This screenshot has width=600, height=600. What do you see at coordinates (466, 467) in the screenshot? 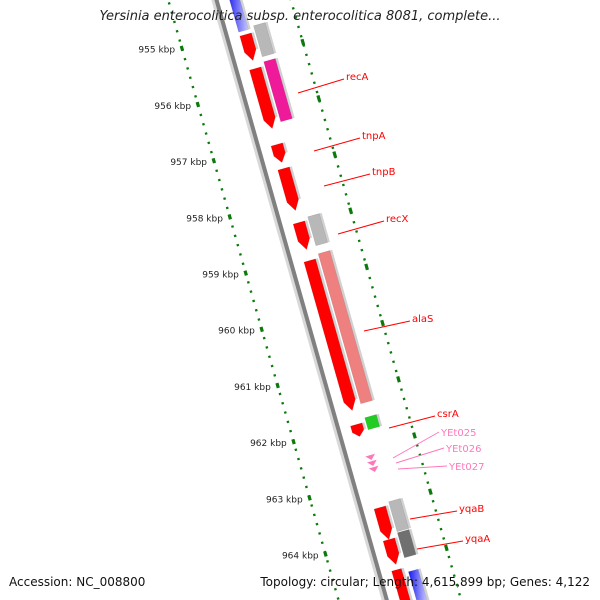
I see `gene-label: YEt027` at bounding box center [466, 467].